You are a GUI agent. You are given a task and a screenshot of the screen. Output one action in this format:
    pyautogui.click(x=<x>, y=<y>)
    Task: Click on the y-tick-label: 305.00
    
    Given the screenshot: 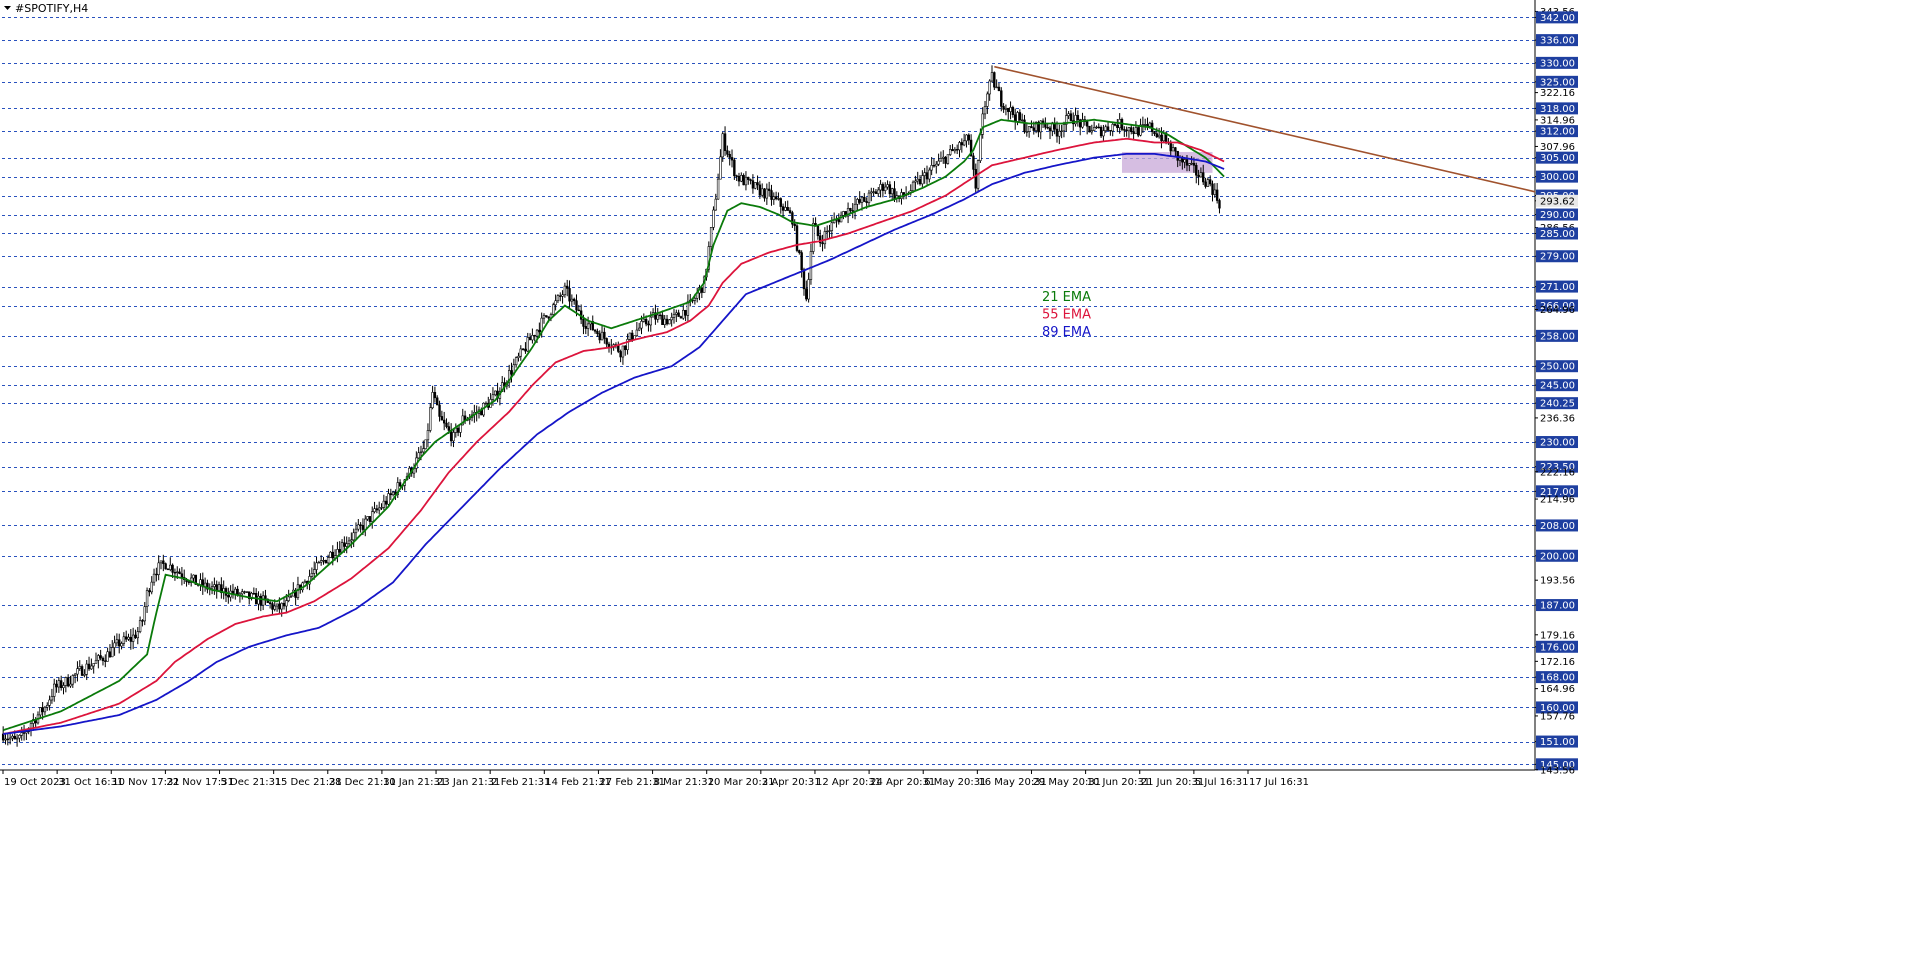 What is the action you would take?
    pyautogui.click(x=1557, y=158)
    